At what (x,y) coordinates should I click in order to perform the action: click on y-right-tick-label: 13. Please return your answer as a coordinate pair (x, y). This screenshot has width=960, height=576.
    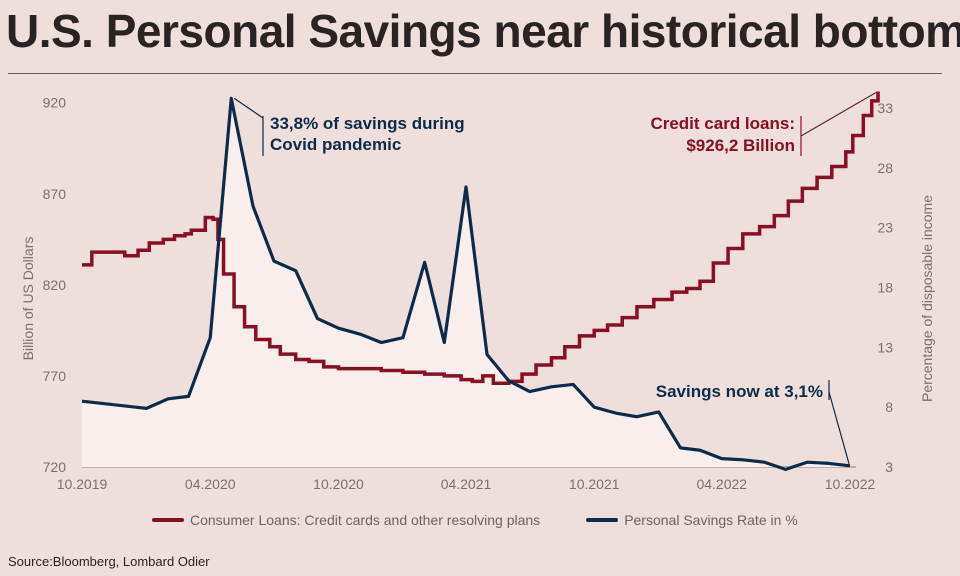
    Looking at the image, I should click on (885, 347).